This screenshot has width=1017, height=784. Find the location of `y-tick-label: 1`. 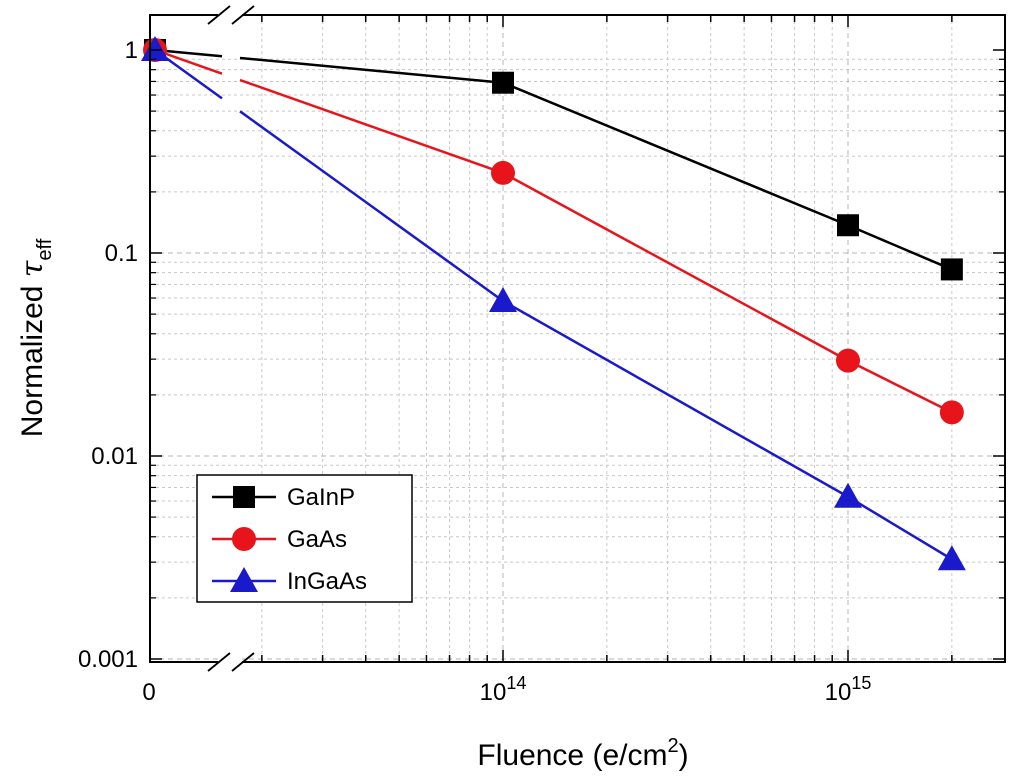

y-tick-label: 1 is located at coordinates (131, 50).